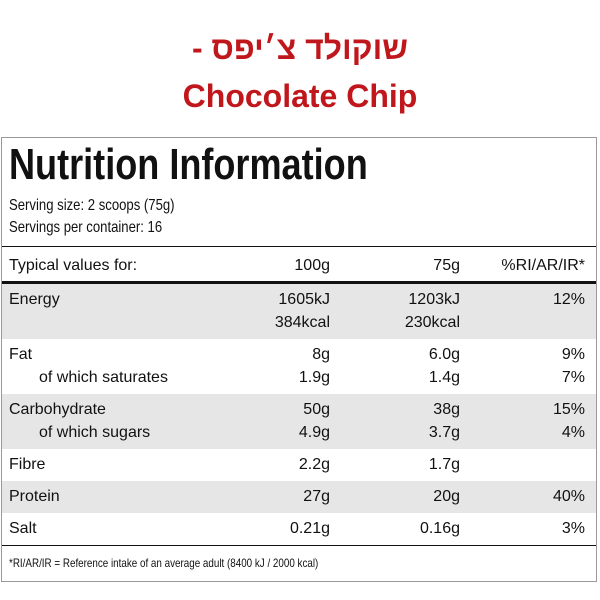  I want to click on row-label: Carbohydrate, so click(57, 409).